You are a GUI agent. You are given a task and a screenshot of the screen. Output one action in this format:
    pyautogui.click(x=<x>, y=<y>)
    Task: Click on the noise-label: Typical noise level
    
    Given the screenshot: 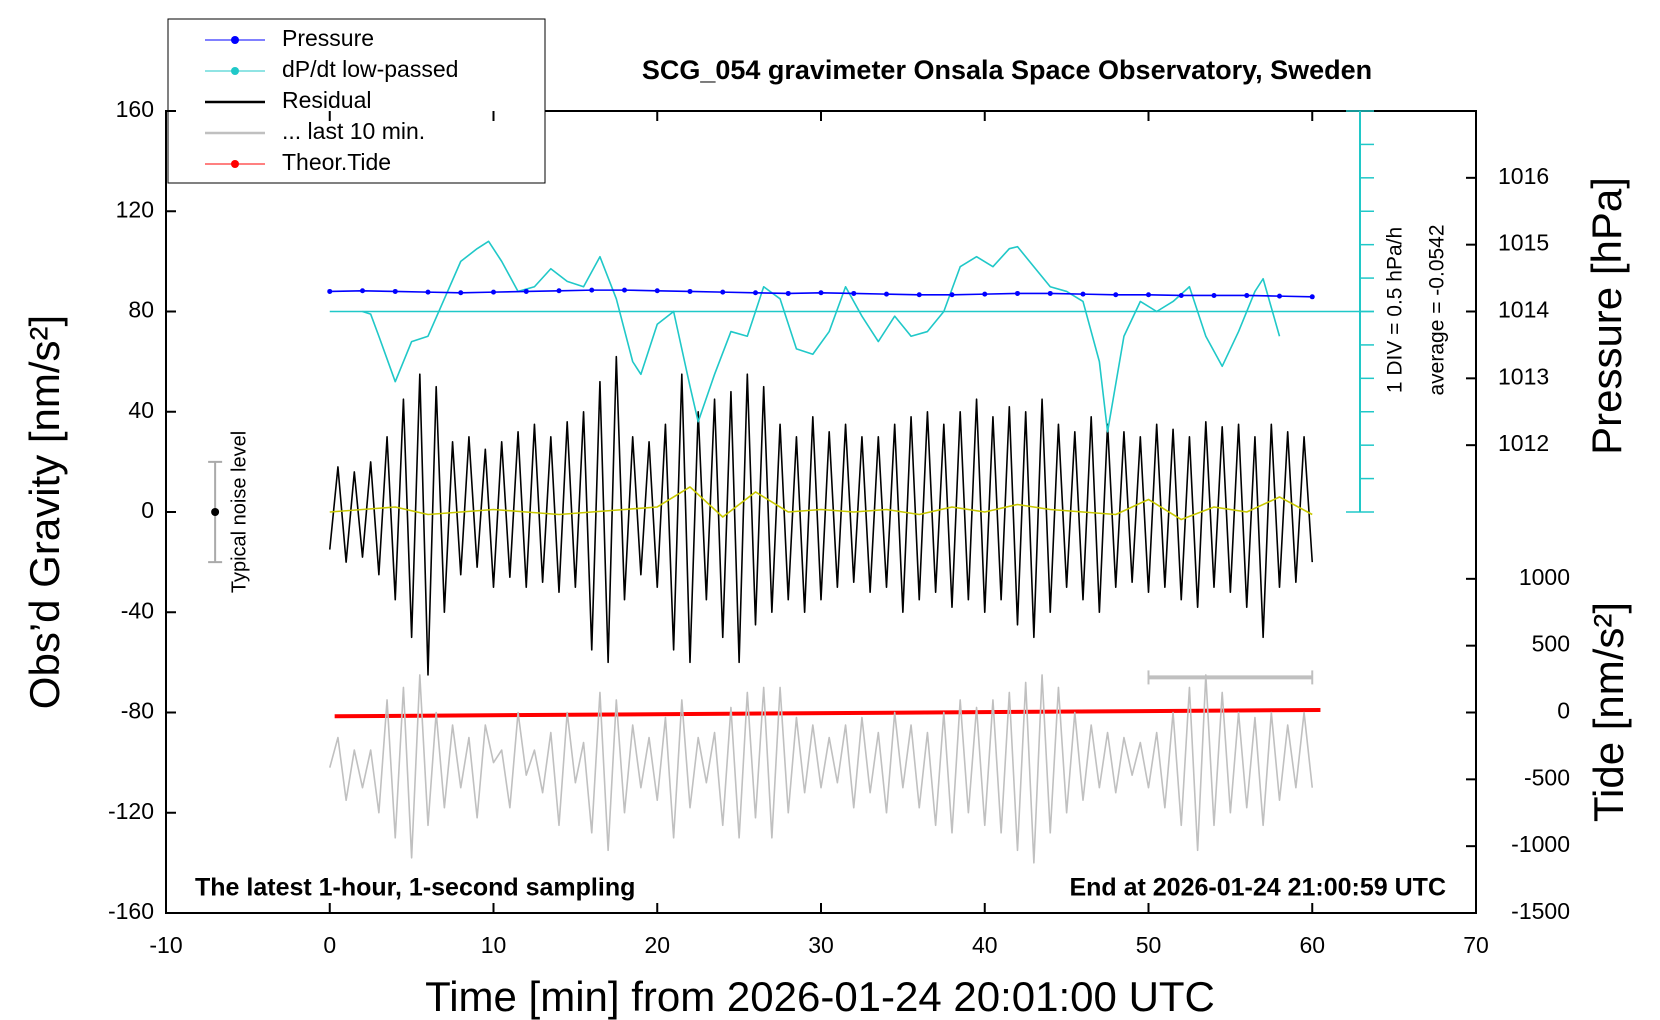 What is the action you would take?
    pyautogui.click(x=239, y=512)
    